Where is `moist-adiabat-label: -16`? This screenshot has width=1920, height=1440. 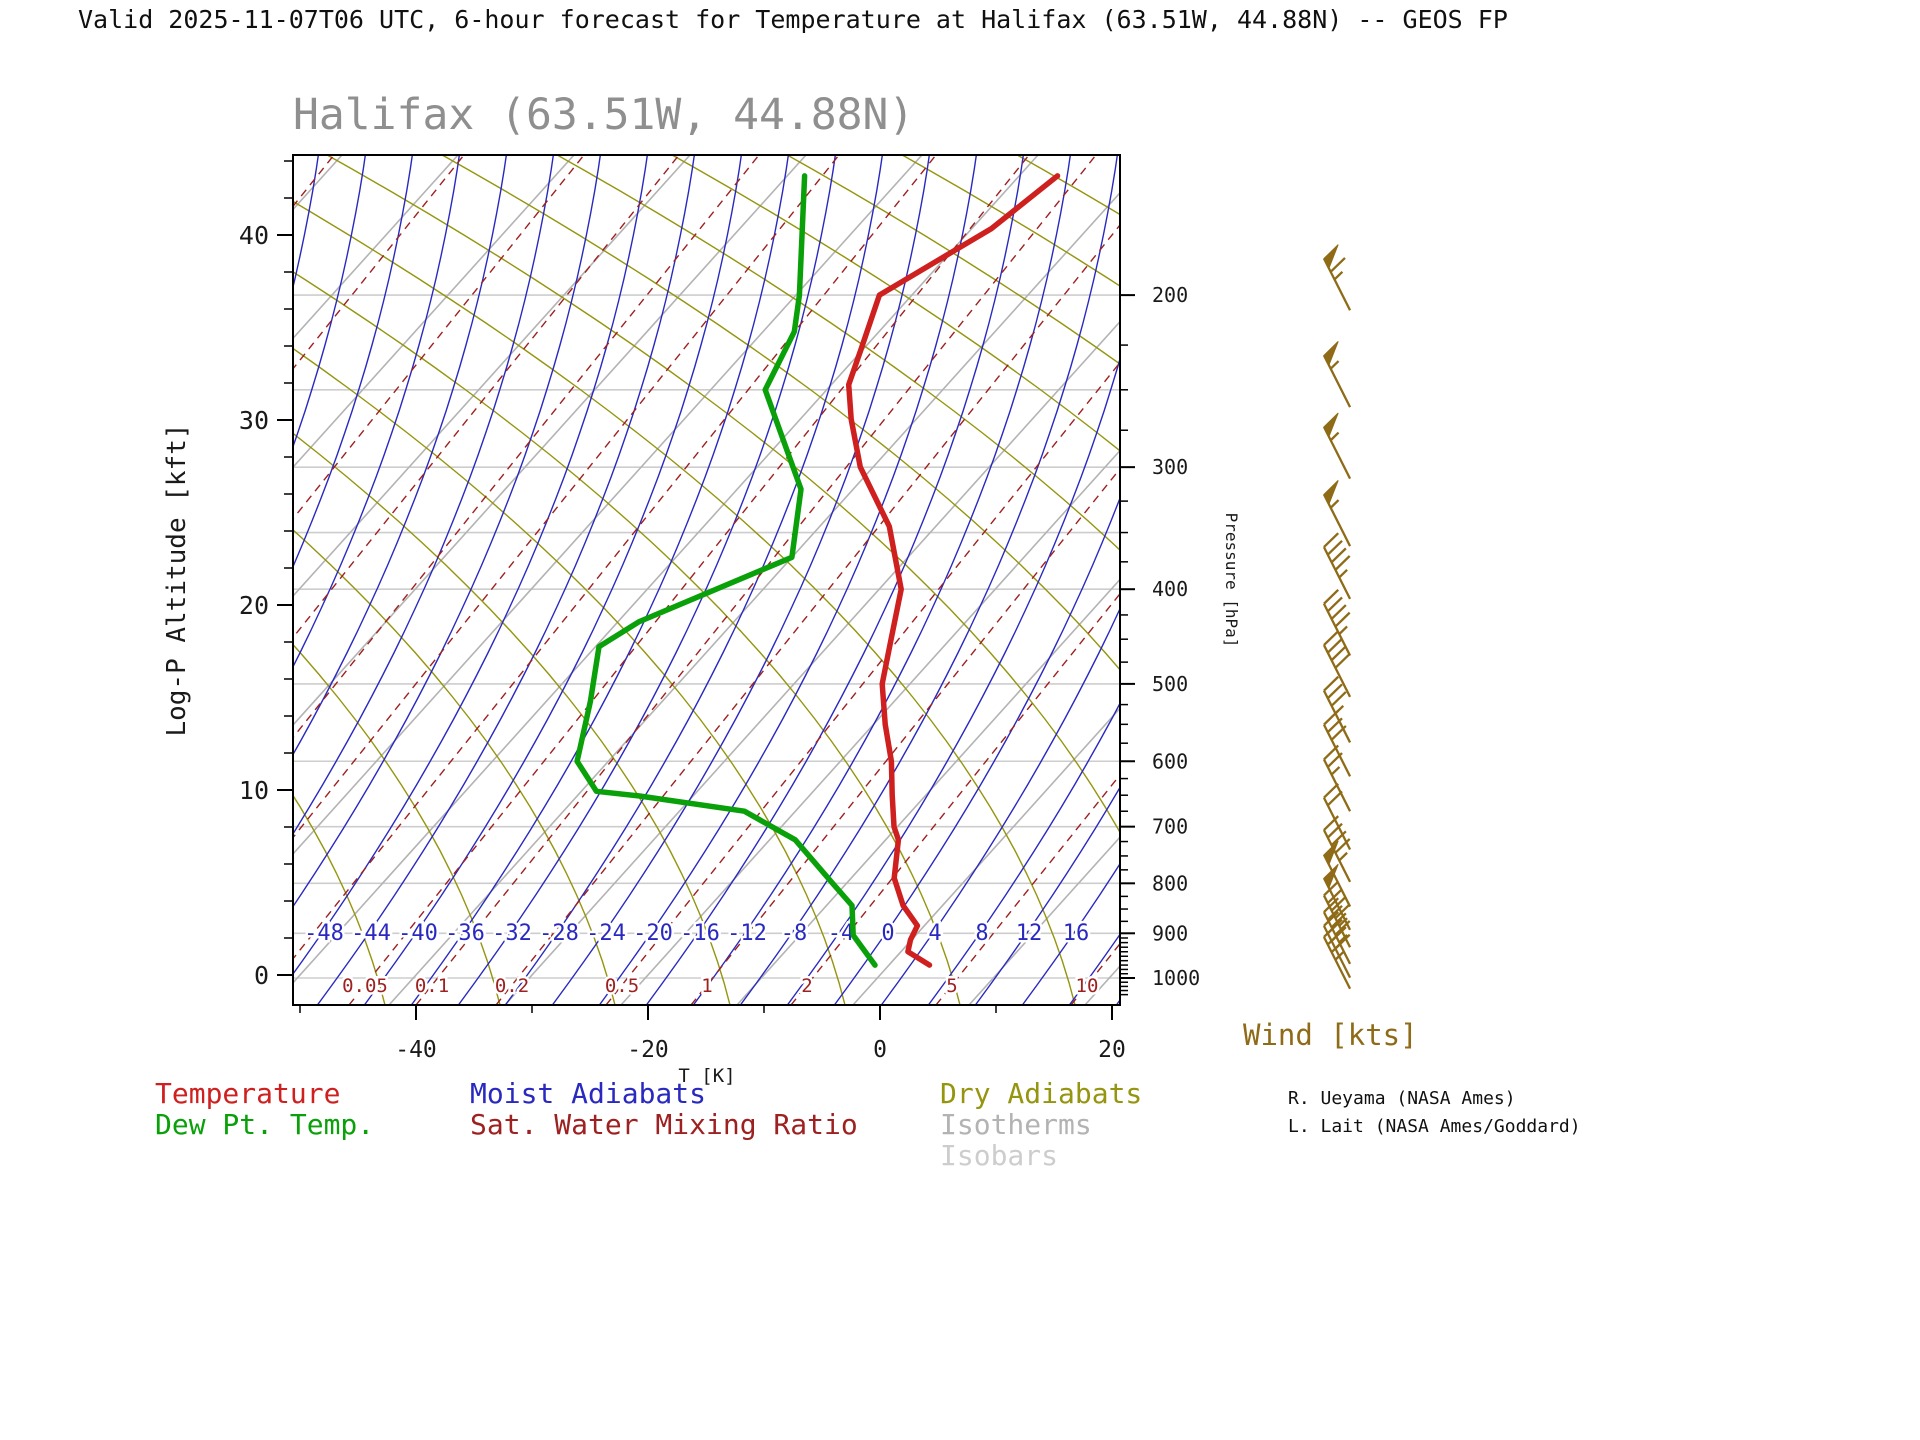 moist-adiabat-label: -16 is located at coordinates (700, 933).